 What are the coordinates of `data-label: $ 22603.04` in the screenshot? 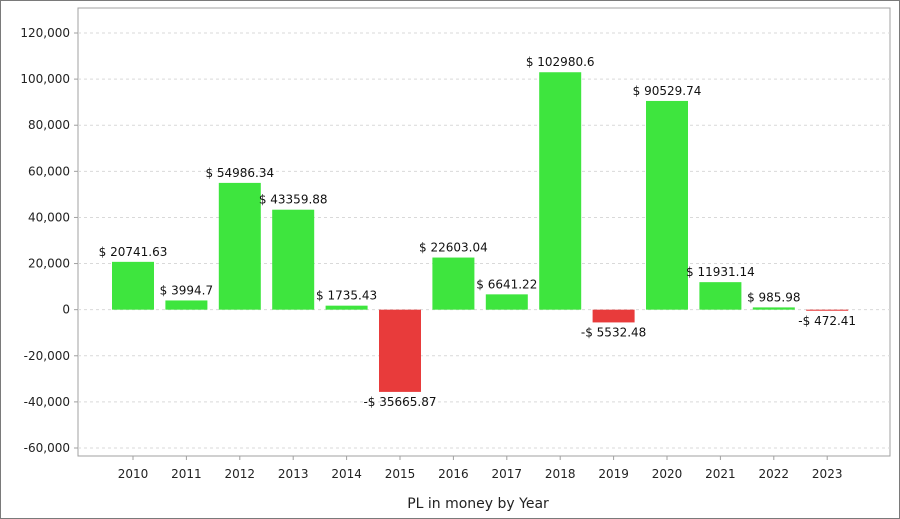 It's located at (453, 248).